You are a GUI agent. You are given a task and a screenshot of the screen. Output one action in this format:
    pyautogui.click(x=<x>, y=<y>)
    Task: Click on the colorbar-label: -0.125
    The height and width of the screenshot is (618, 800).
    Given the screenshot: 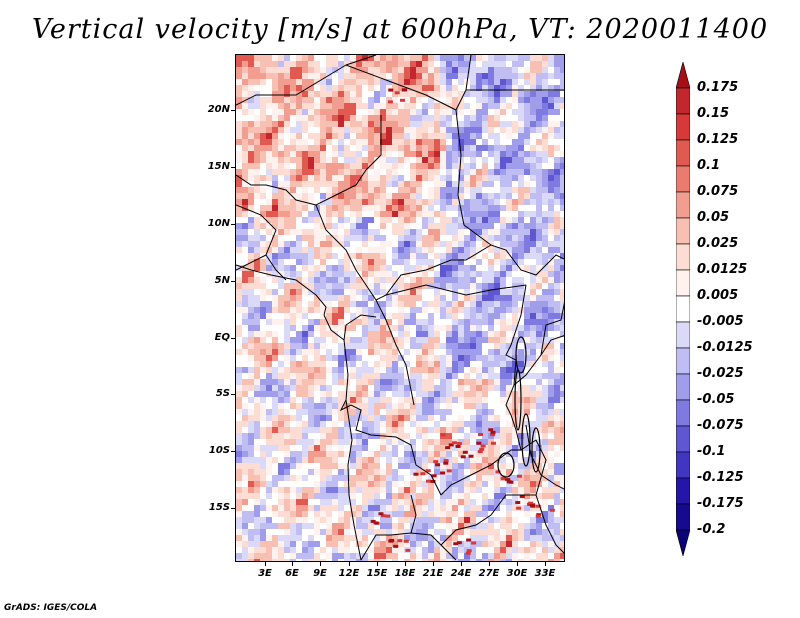 What is the action you would take?
    pyautogui.click(x=720, y=477)
    